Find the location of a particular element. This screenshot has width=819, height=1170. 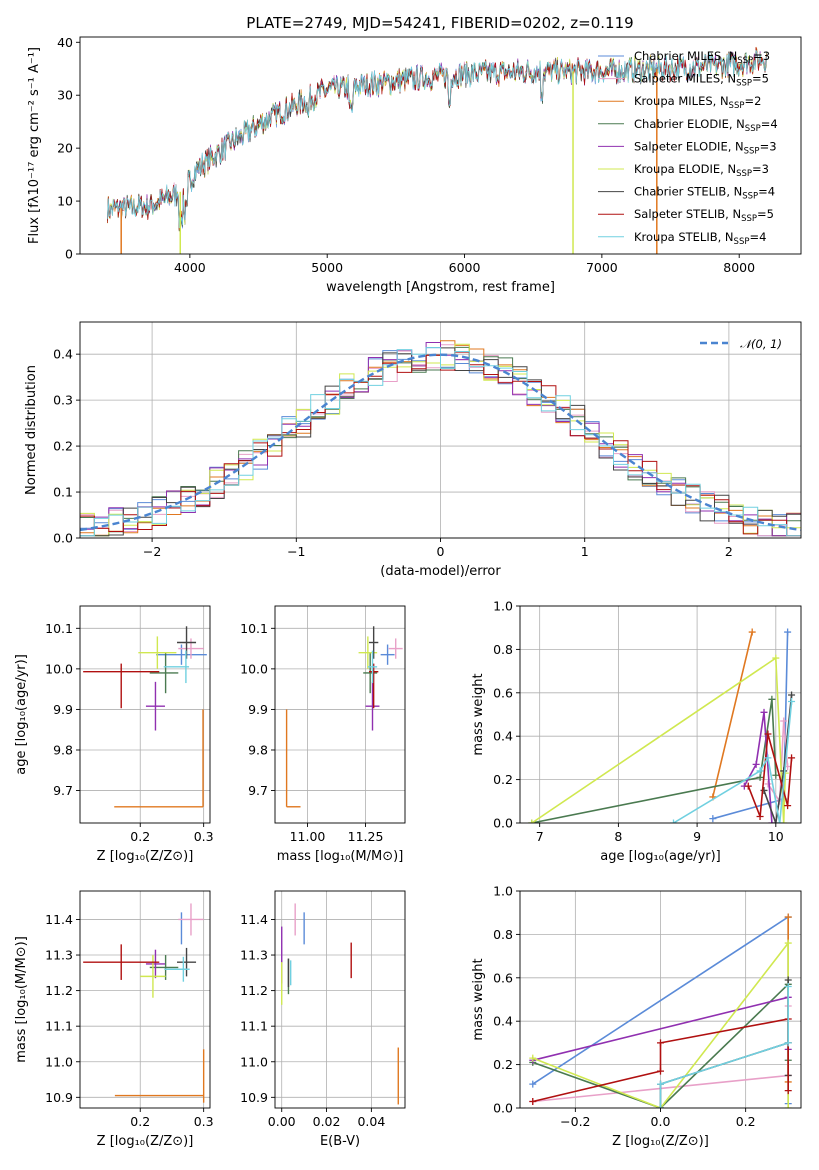

weight-line-chabrier-elodie is located at coordinates (654, 761).